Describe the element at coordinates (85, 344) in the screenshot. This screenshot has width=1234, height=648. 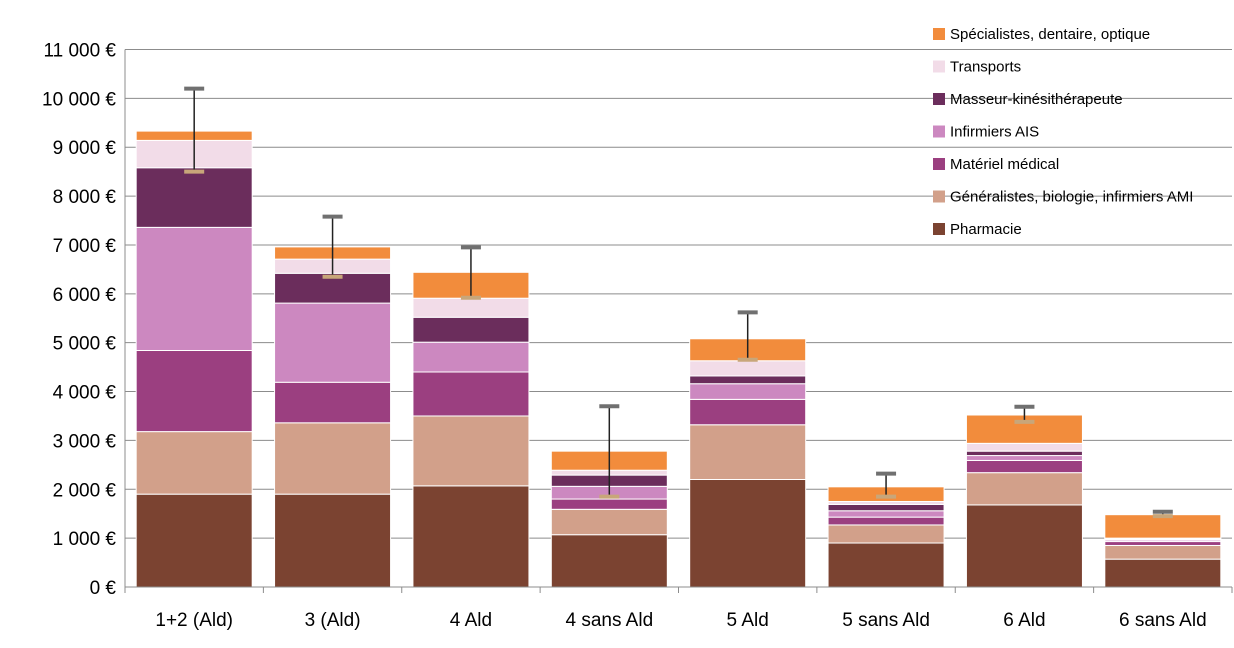
I see `y-tick-label: 5 000 €` at that location.